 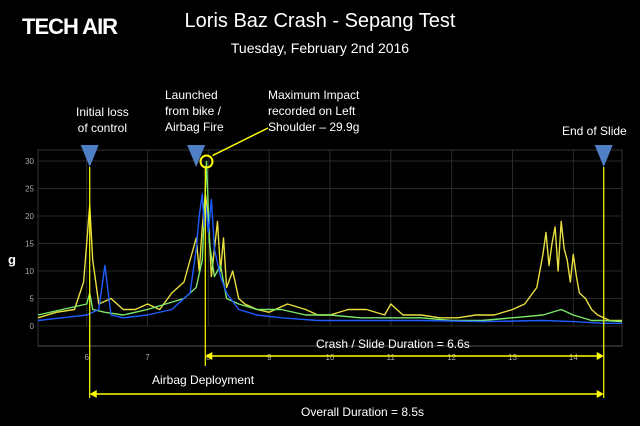 What do you see at coordinates (102, 120) in the screenshot?
I see `annotation-initial-loss: Initial loss of control` at bounding box center [102, 120].